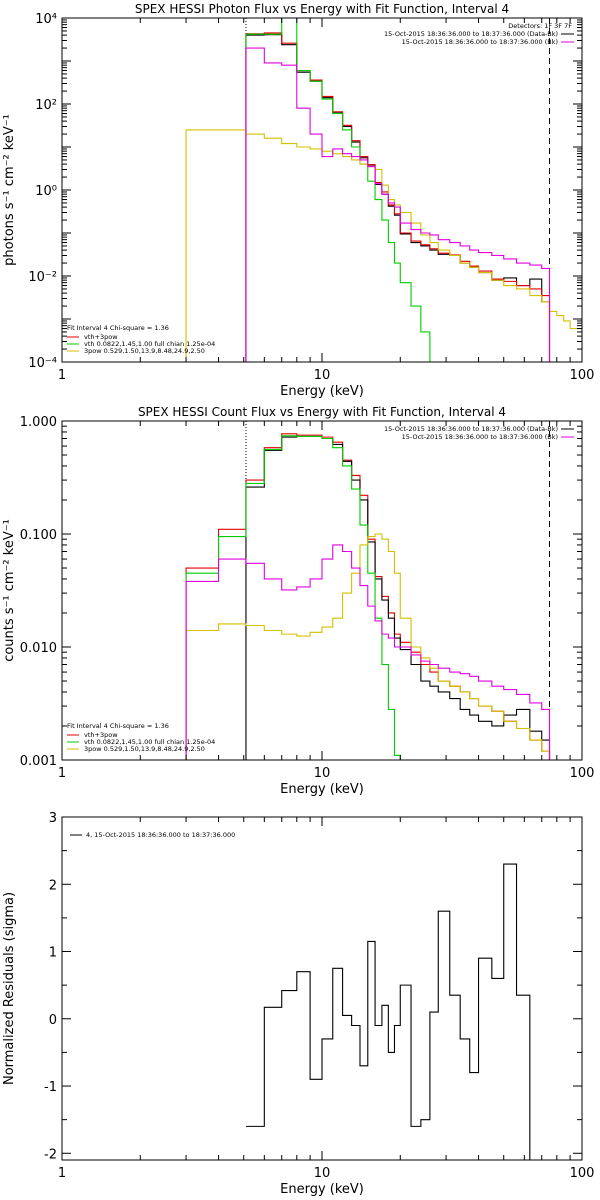  Describe the element at coordinates (38, 761) in the screenshot. I see `y-tick-label: 0.001` at that location.